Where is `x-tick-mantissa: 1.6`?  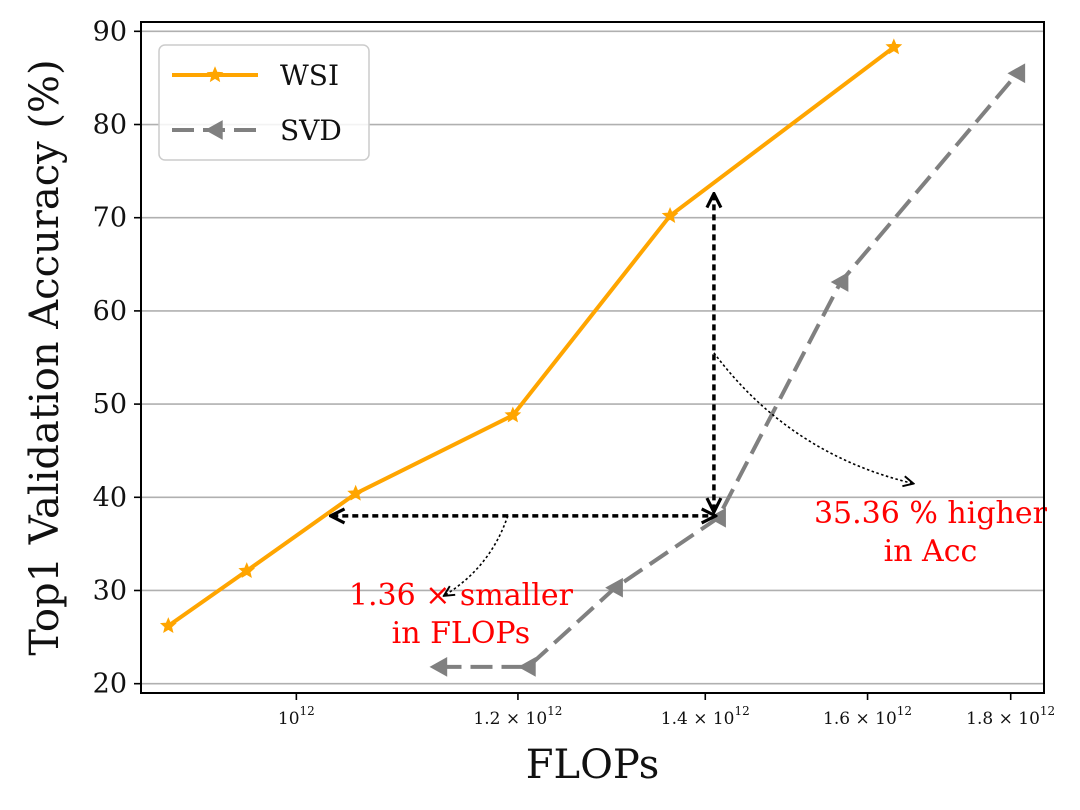
x-tick-mantissa: 1.6 is located at coordinates (836, 719).